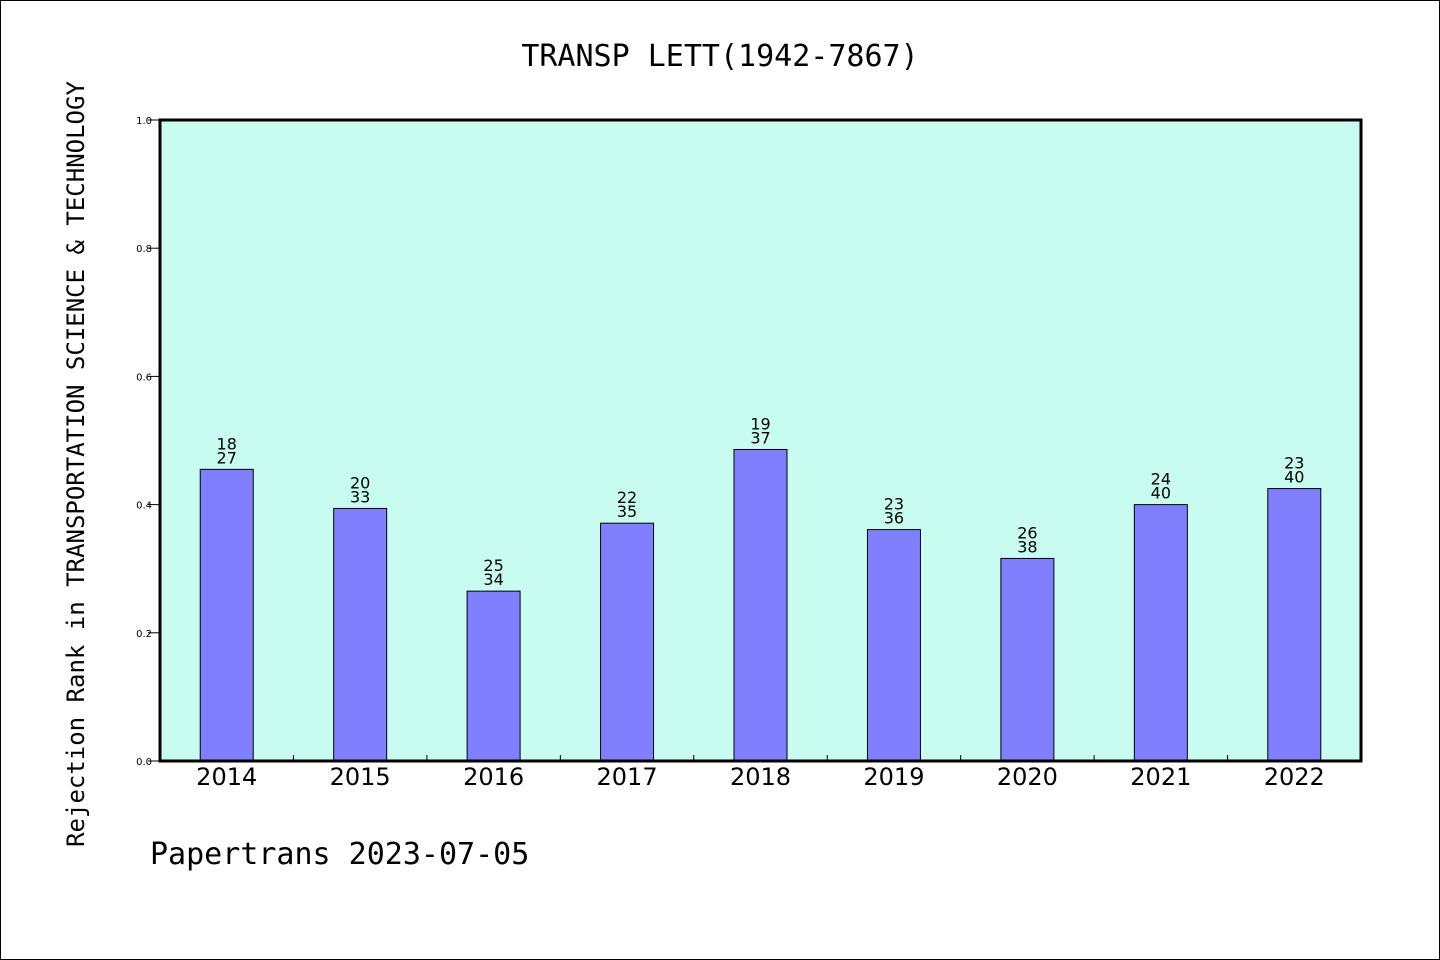 This screenshot has height=960, width=1440. Describe the element at coordinates (894, 518) in the screenshot. I see `bar-label-bottom: 36` at that location.